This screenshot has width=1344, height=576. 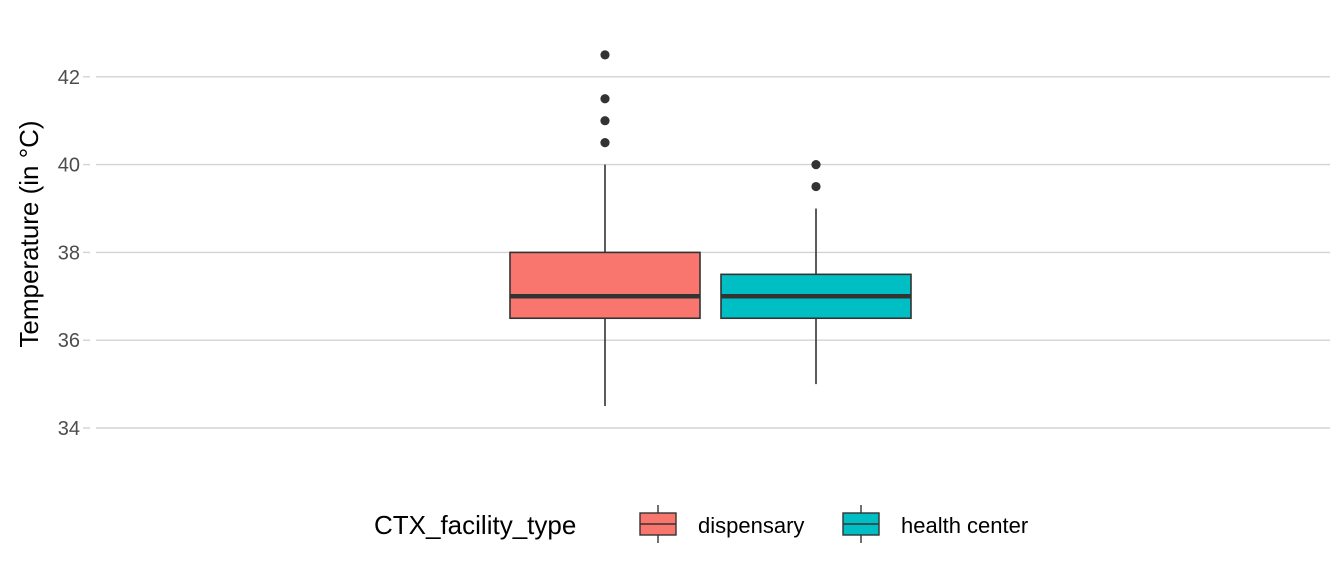 What do you see at coordinates (816, 272) in the screenshot?
I see `box-health-center` at bounding box center [816, 272].